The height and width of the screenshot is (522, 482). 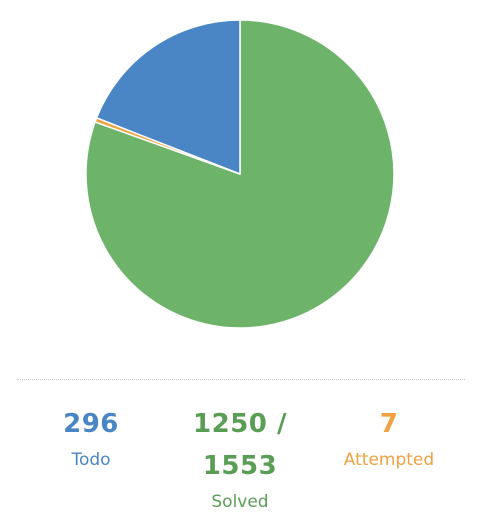 What do you see at coordinates (91, 460) in the screenshot?
I see `todo-label: Todo` at bounding box center [91, 460].